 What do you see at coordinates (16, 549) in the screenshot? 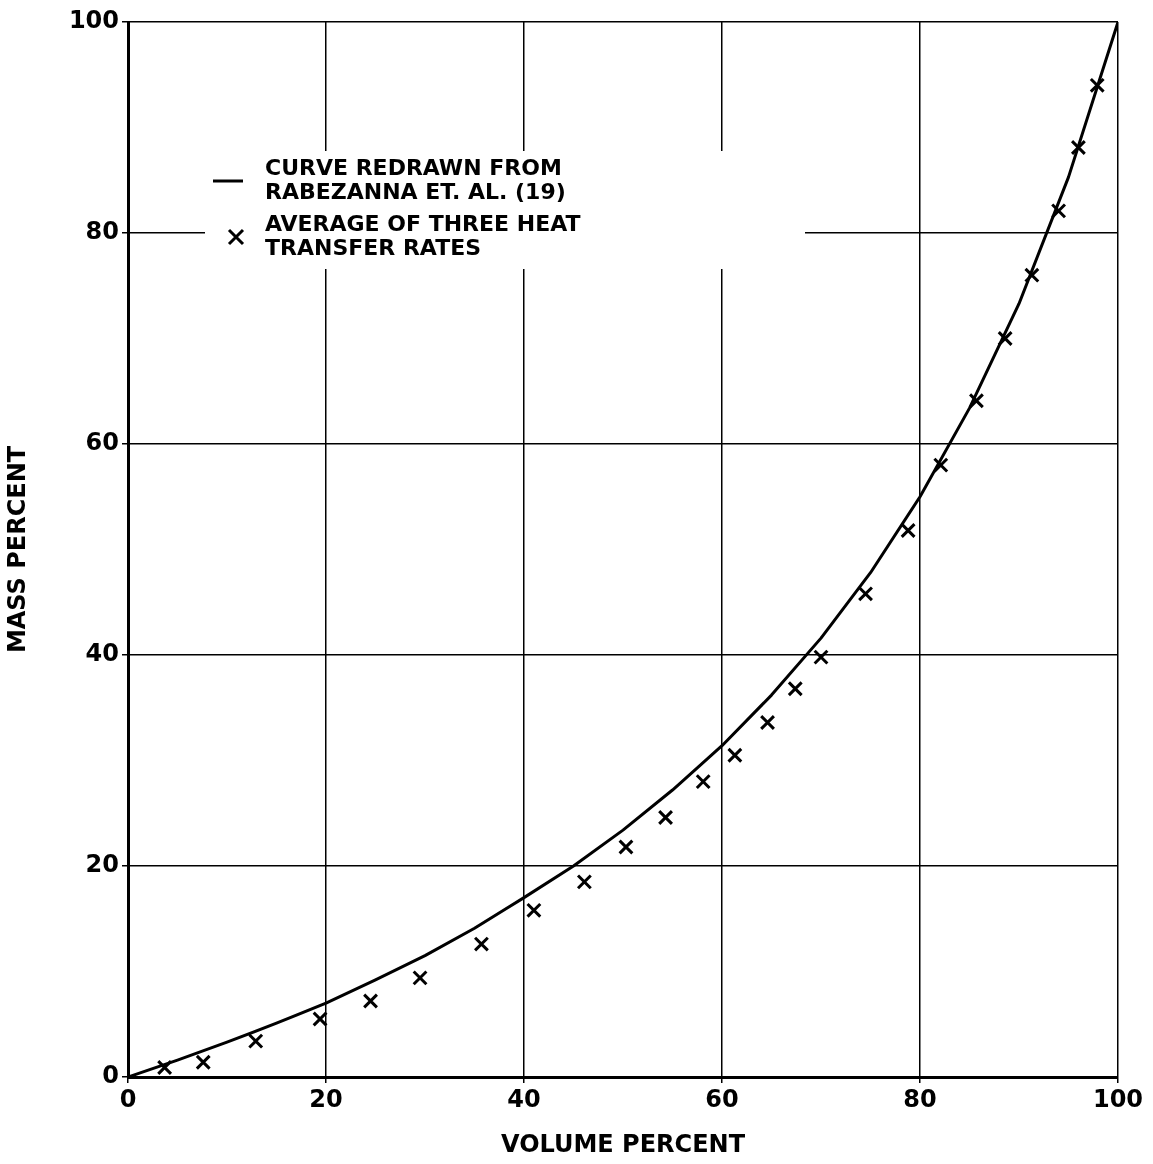
I see `y-axis-title: MASS PERCENT` at bounding box center [16, 549].